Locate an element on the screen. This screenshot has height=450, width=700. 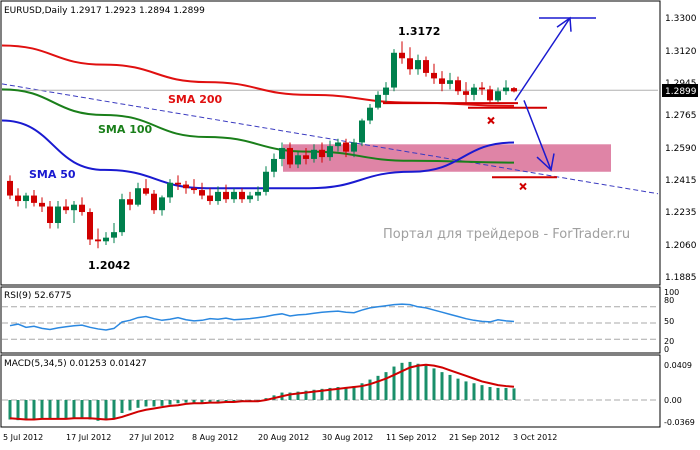
rsi-axis: 100 80 50 20 0 is located at coordinates (671, 321).